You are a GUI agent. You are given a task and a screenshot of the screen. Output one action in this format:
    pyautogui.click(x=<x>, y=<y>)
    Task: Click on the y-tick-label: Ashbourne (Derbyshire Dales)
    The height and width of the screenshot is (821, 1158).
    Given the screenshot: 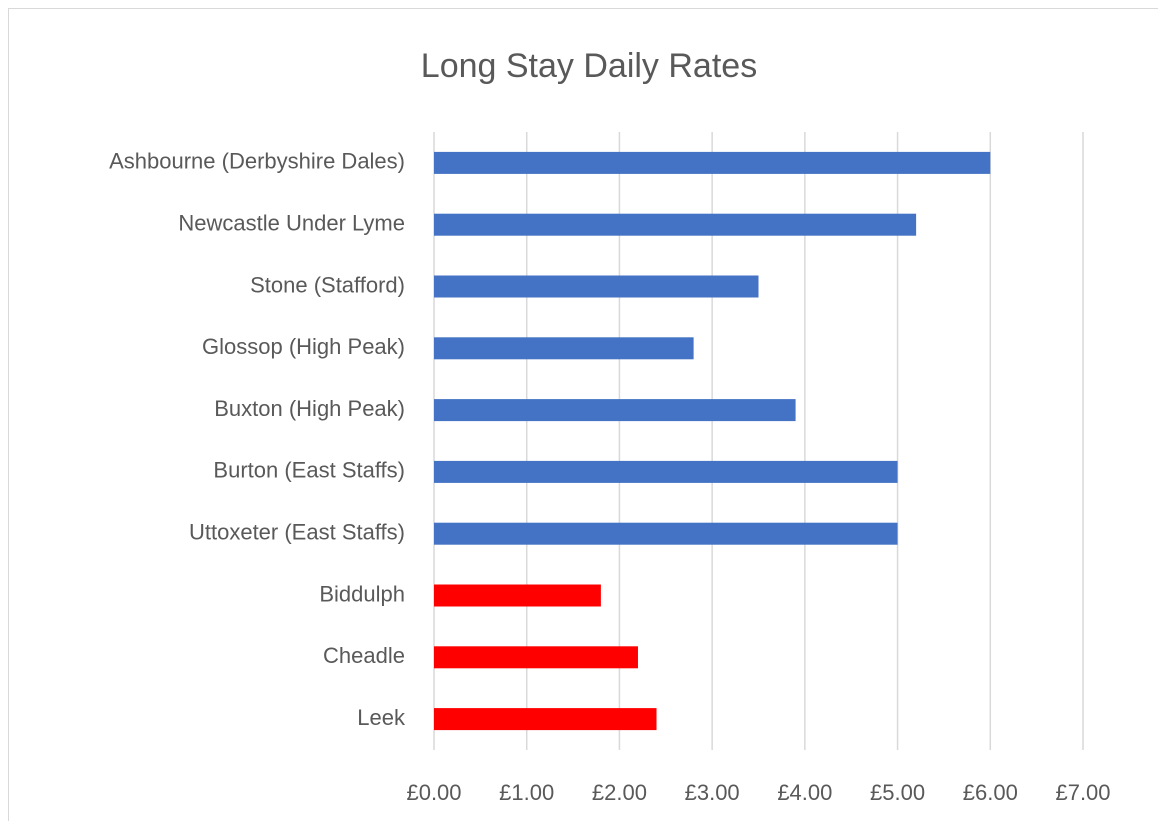 What is the action you would take?
    pyautogui.click(x=257, y=161)
    